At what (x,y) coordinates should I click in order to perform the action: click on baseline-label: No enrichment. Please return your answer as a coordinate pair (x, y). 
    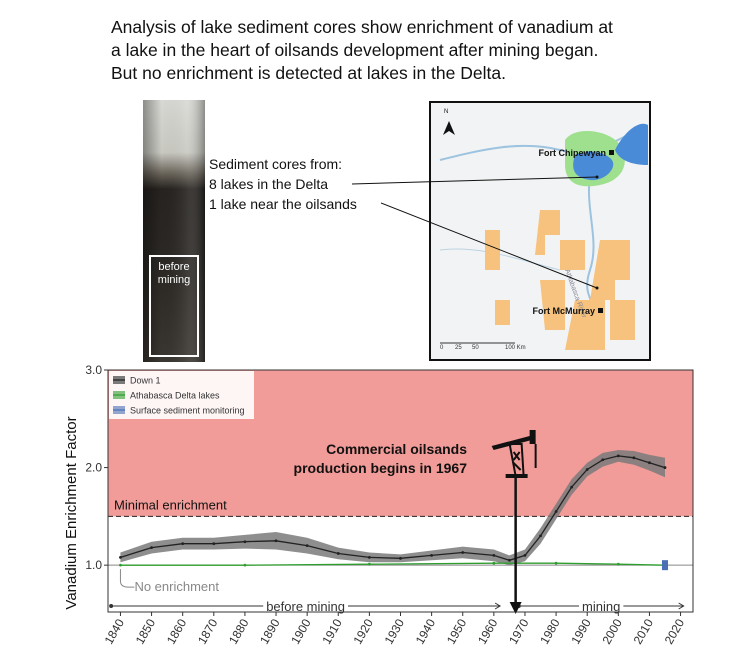
    Looking at the image, I should click on (176, 586).